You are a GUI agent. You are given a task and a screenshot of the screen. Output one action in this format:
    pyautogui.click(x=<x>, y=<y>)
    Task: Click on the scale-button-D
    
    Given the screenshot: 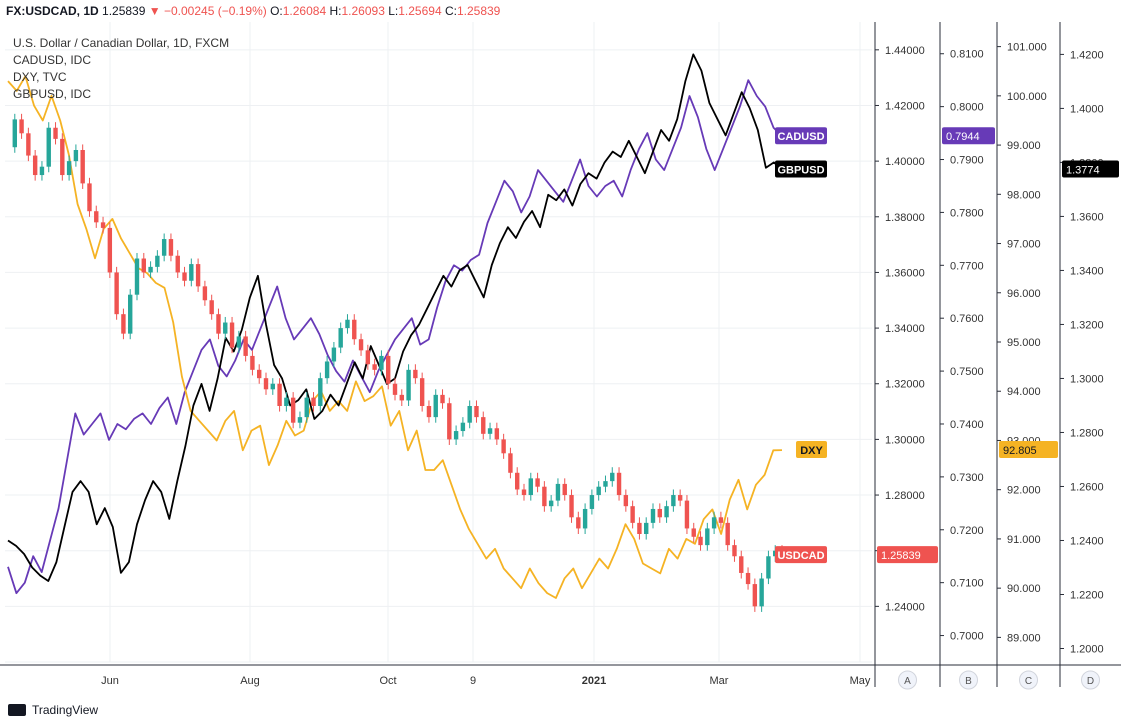 What is the action you would take?
    pyautogui.click(x=1090, y=680)
    